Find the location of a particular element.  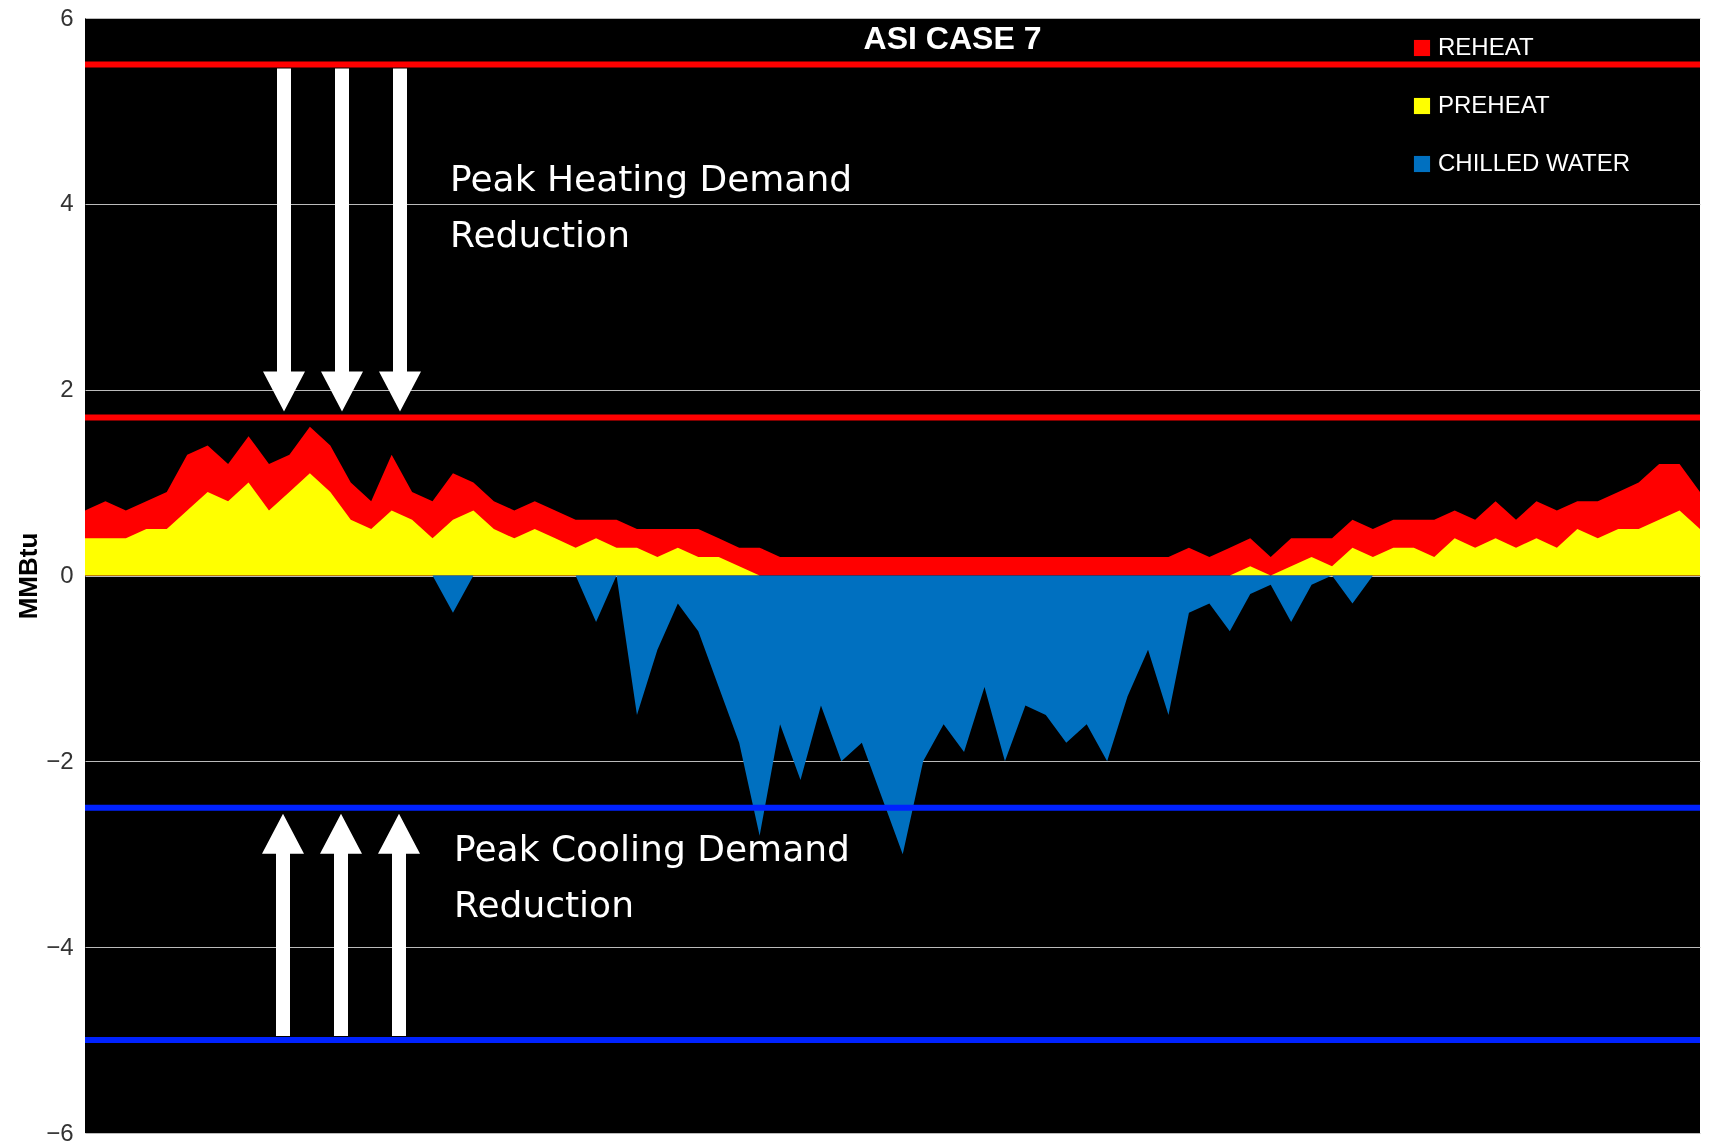

annotation: Peak Heating Demand Reduction is located at coordinates (651, 206).